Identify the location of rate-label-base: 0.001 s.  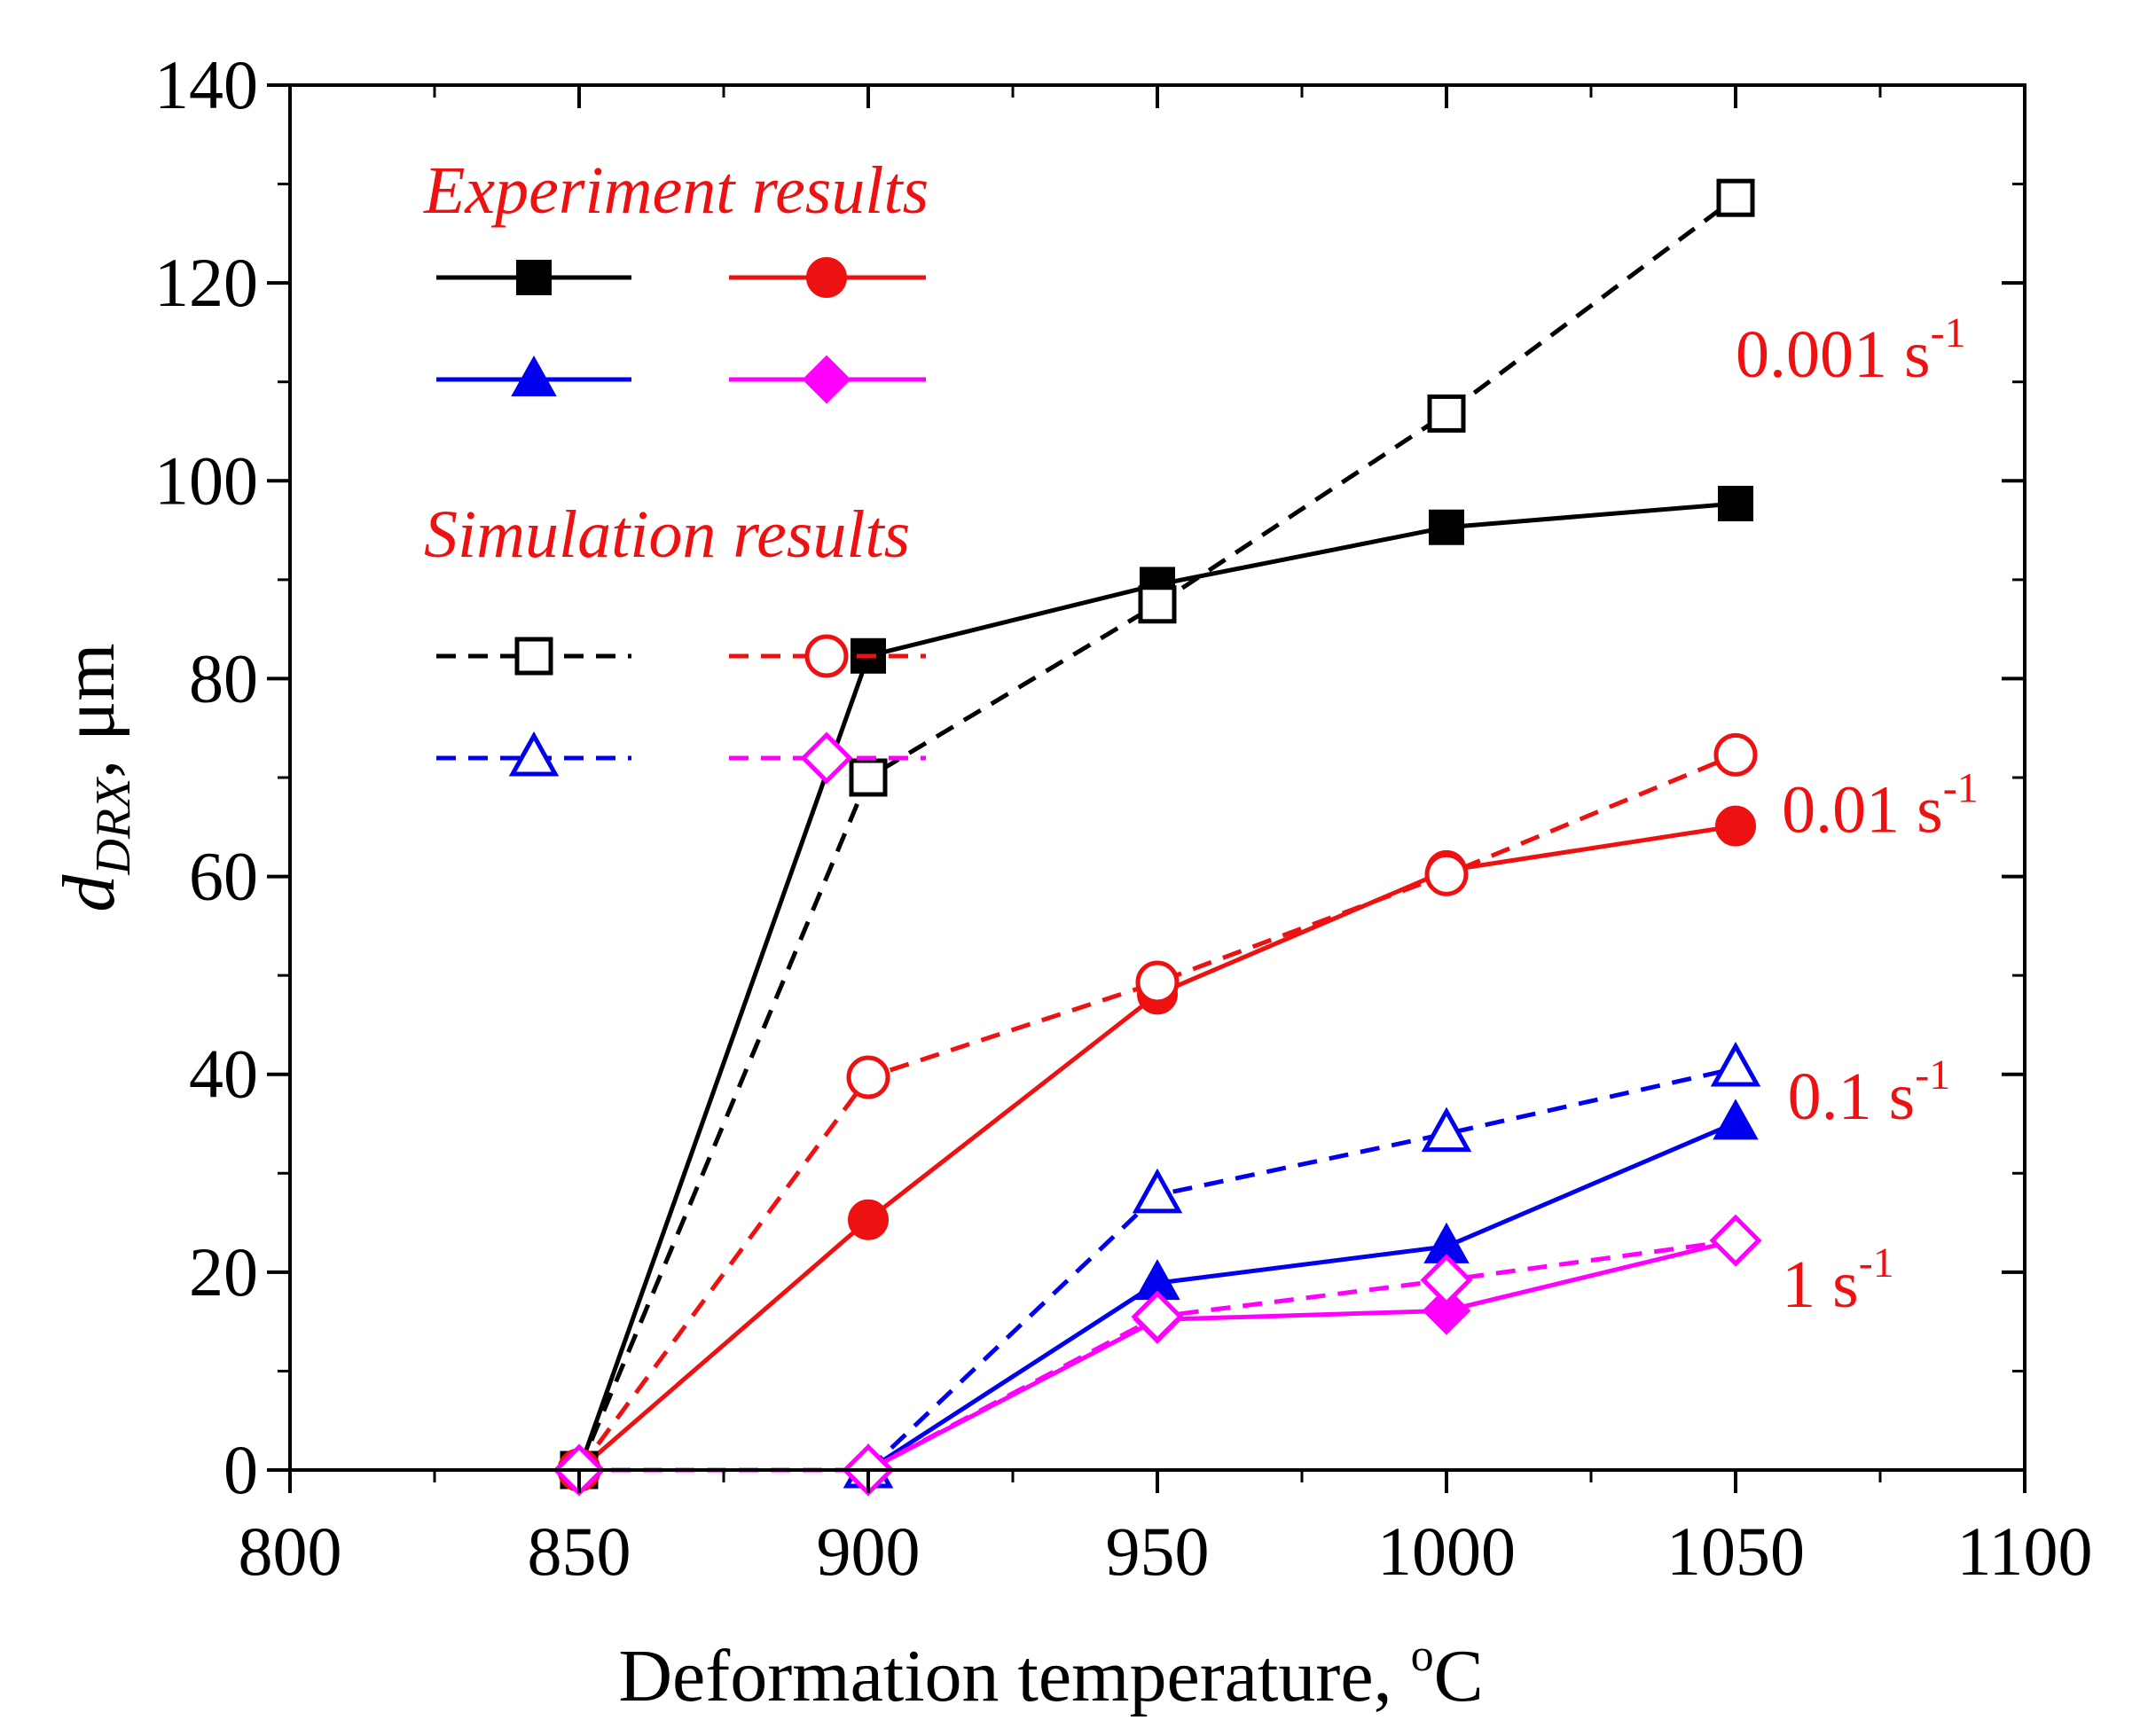
(1833, 354).